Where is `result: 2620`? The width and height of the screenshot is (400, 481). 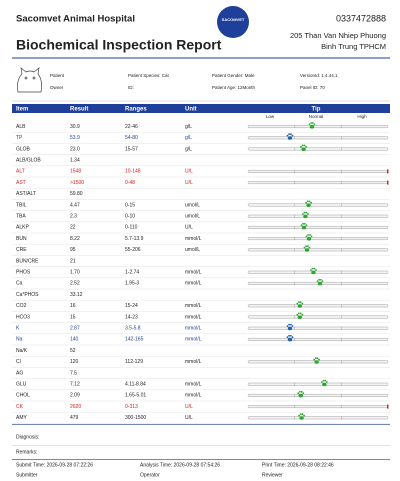 result: 2620 is located at coordinates (75, 407).